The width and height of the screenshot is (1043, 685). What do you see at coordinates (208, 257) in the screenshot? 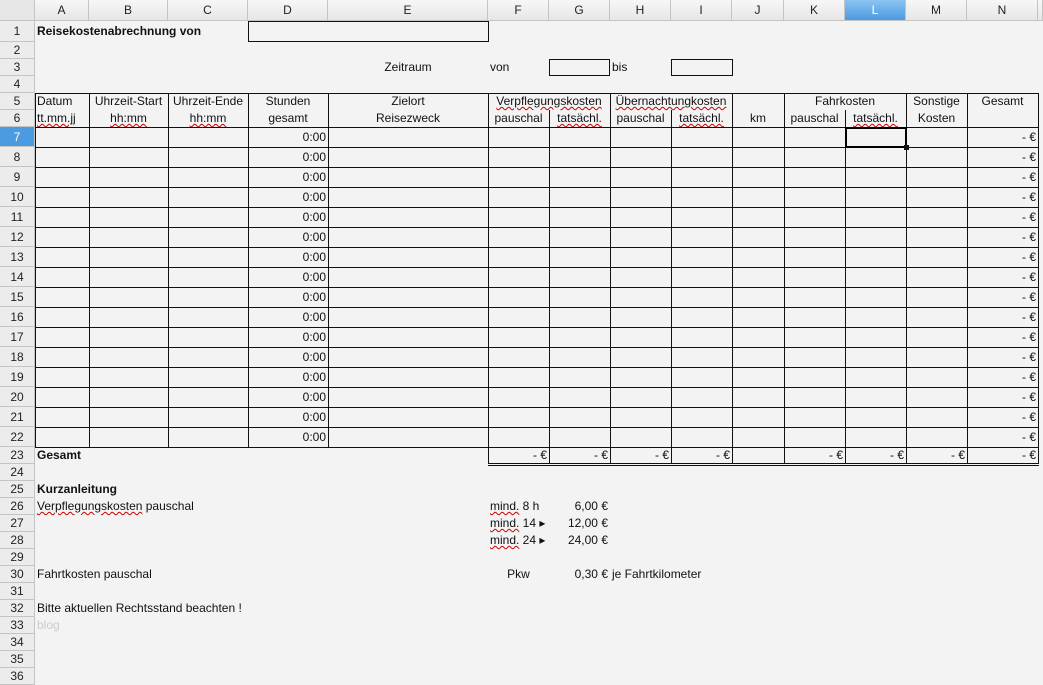
I see `table-cell-C13` at bounding box center [208, 257].